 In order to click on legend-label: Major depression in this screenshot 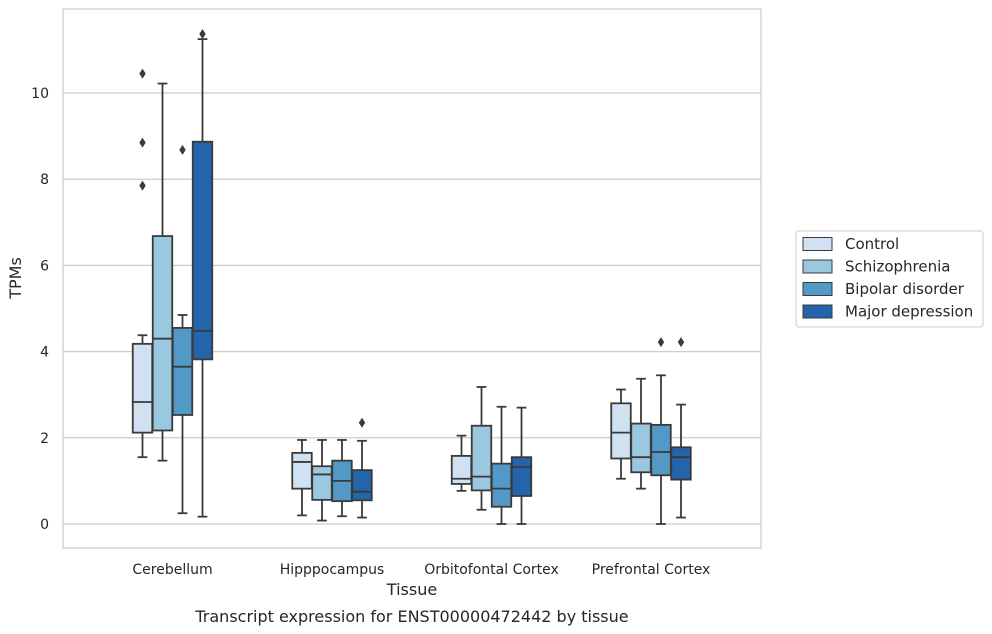, I will do `click(909, 312)`.